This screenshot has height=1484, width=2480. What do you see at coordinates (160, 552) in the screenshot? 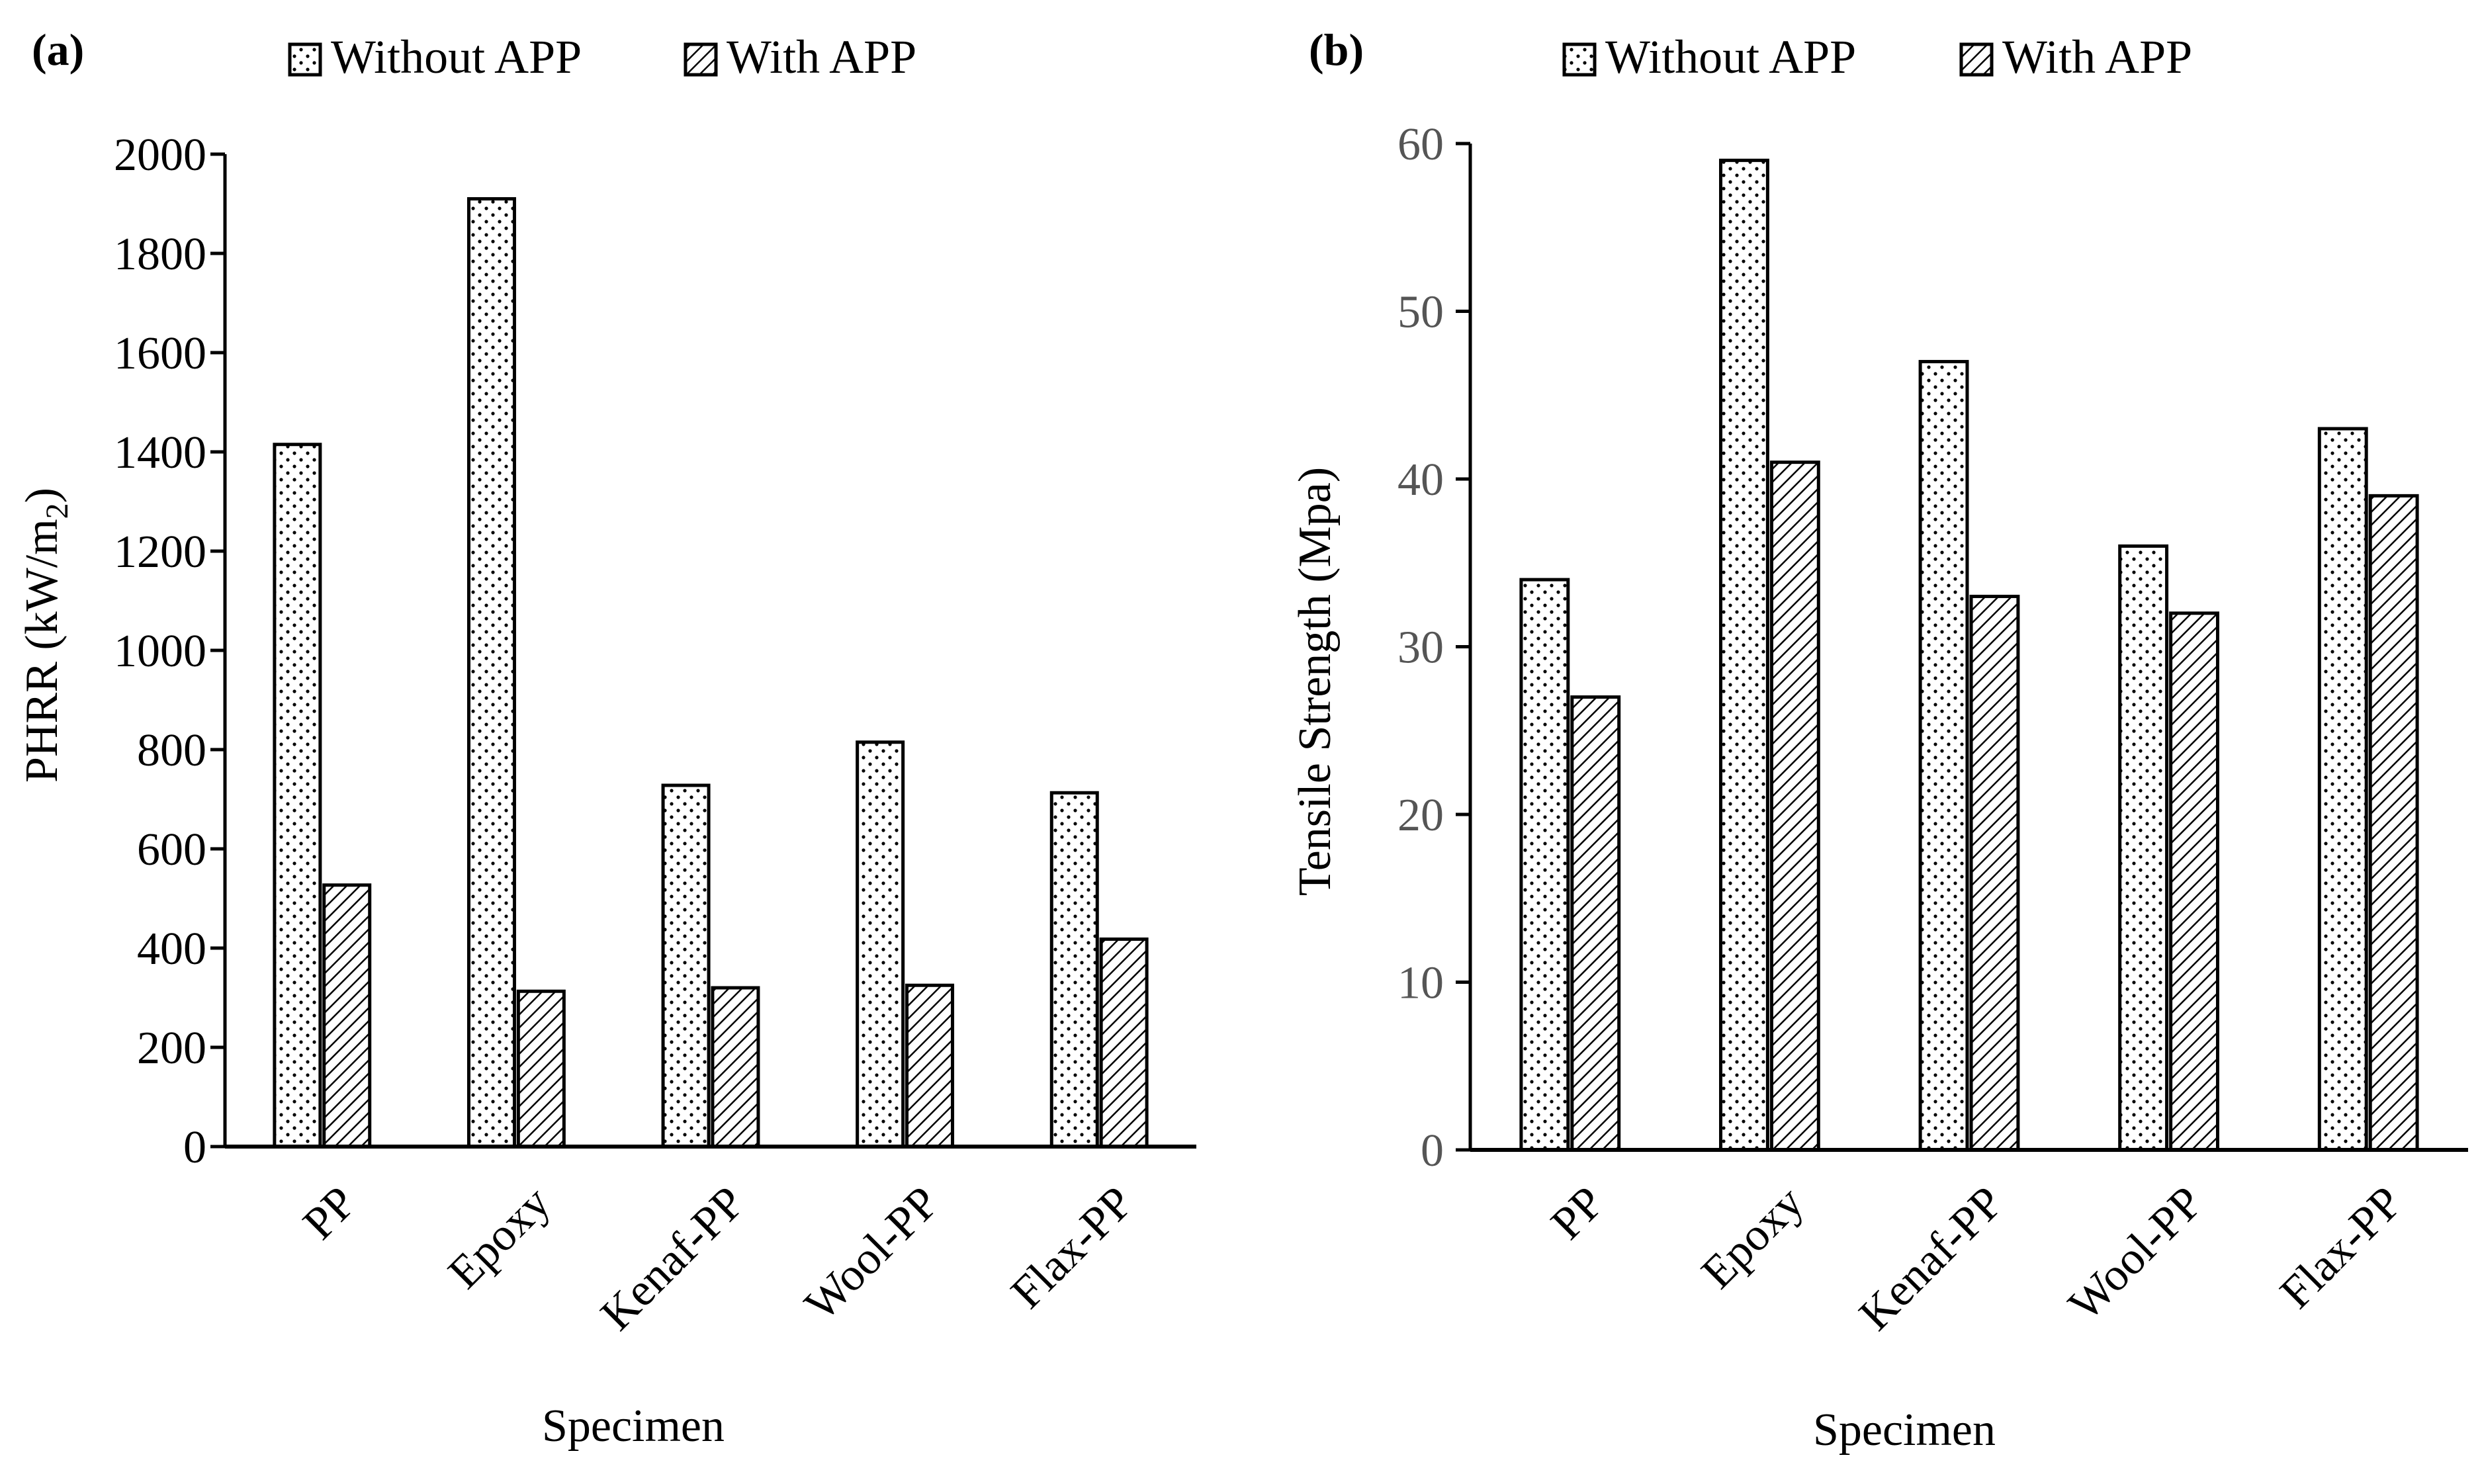
I see `y-tick-label: 1200` at bounding box center [160, 552].